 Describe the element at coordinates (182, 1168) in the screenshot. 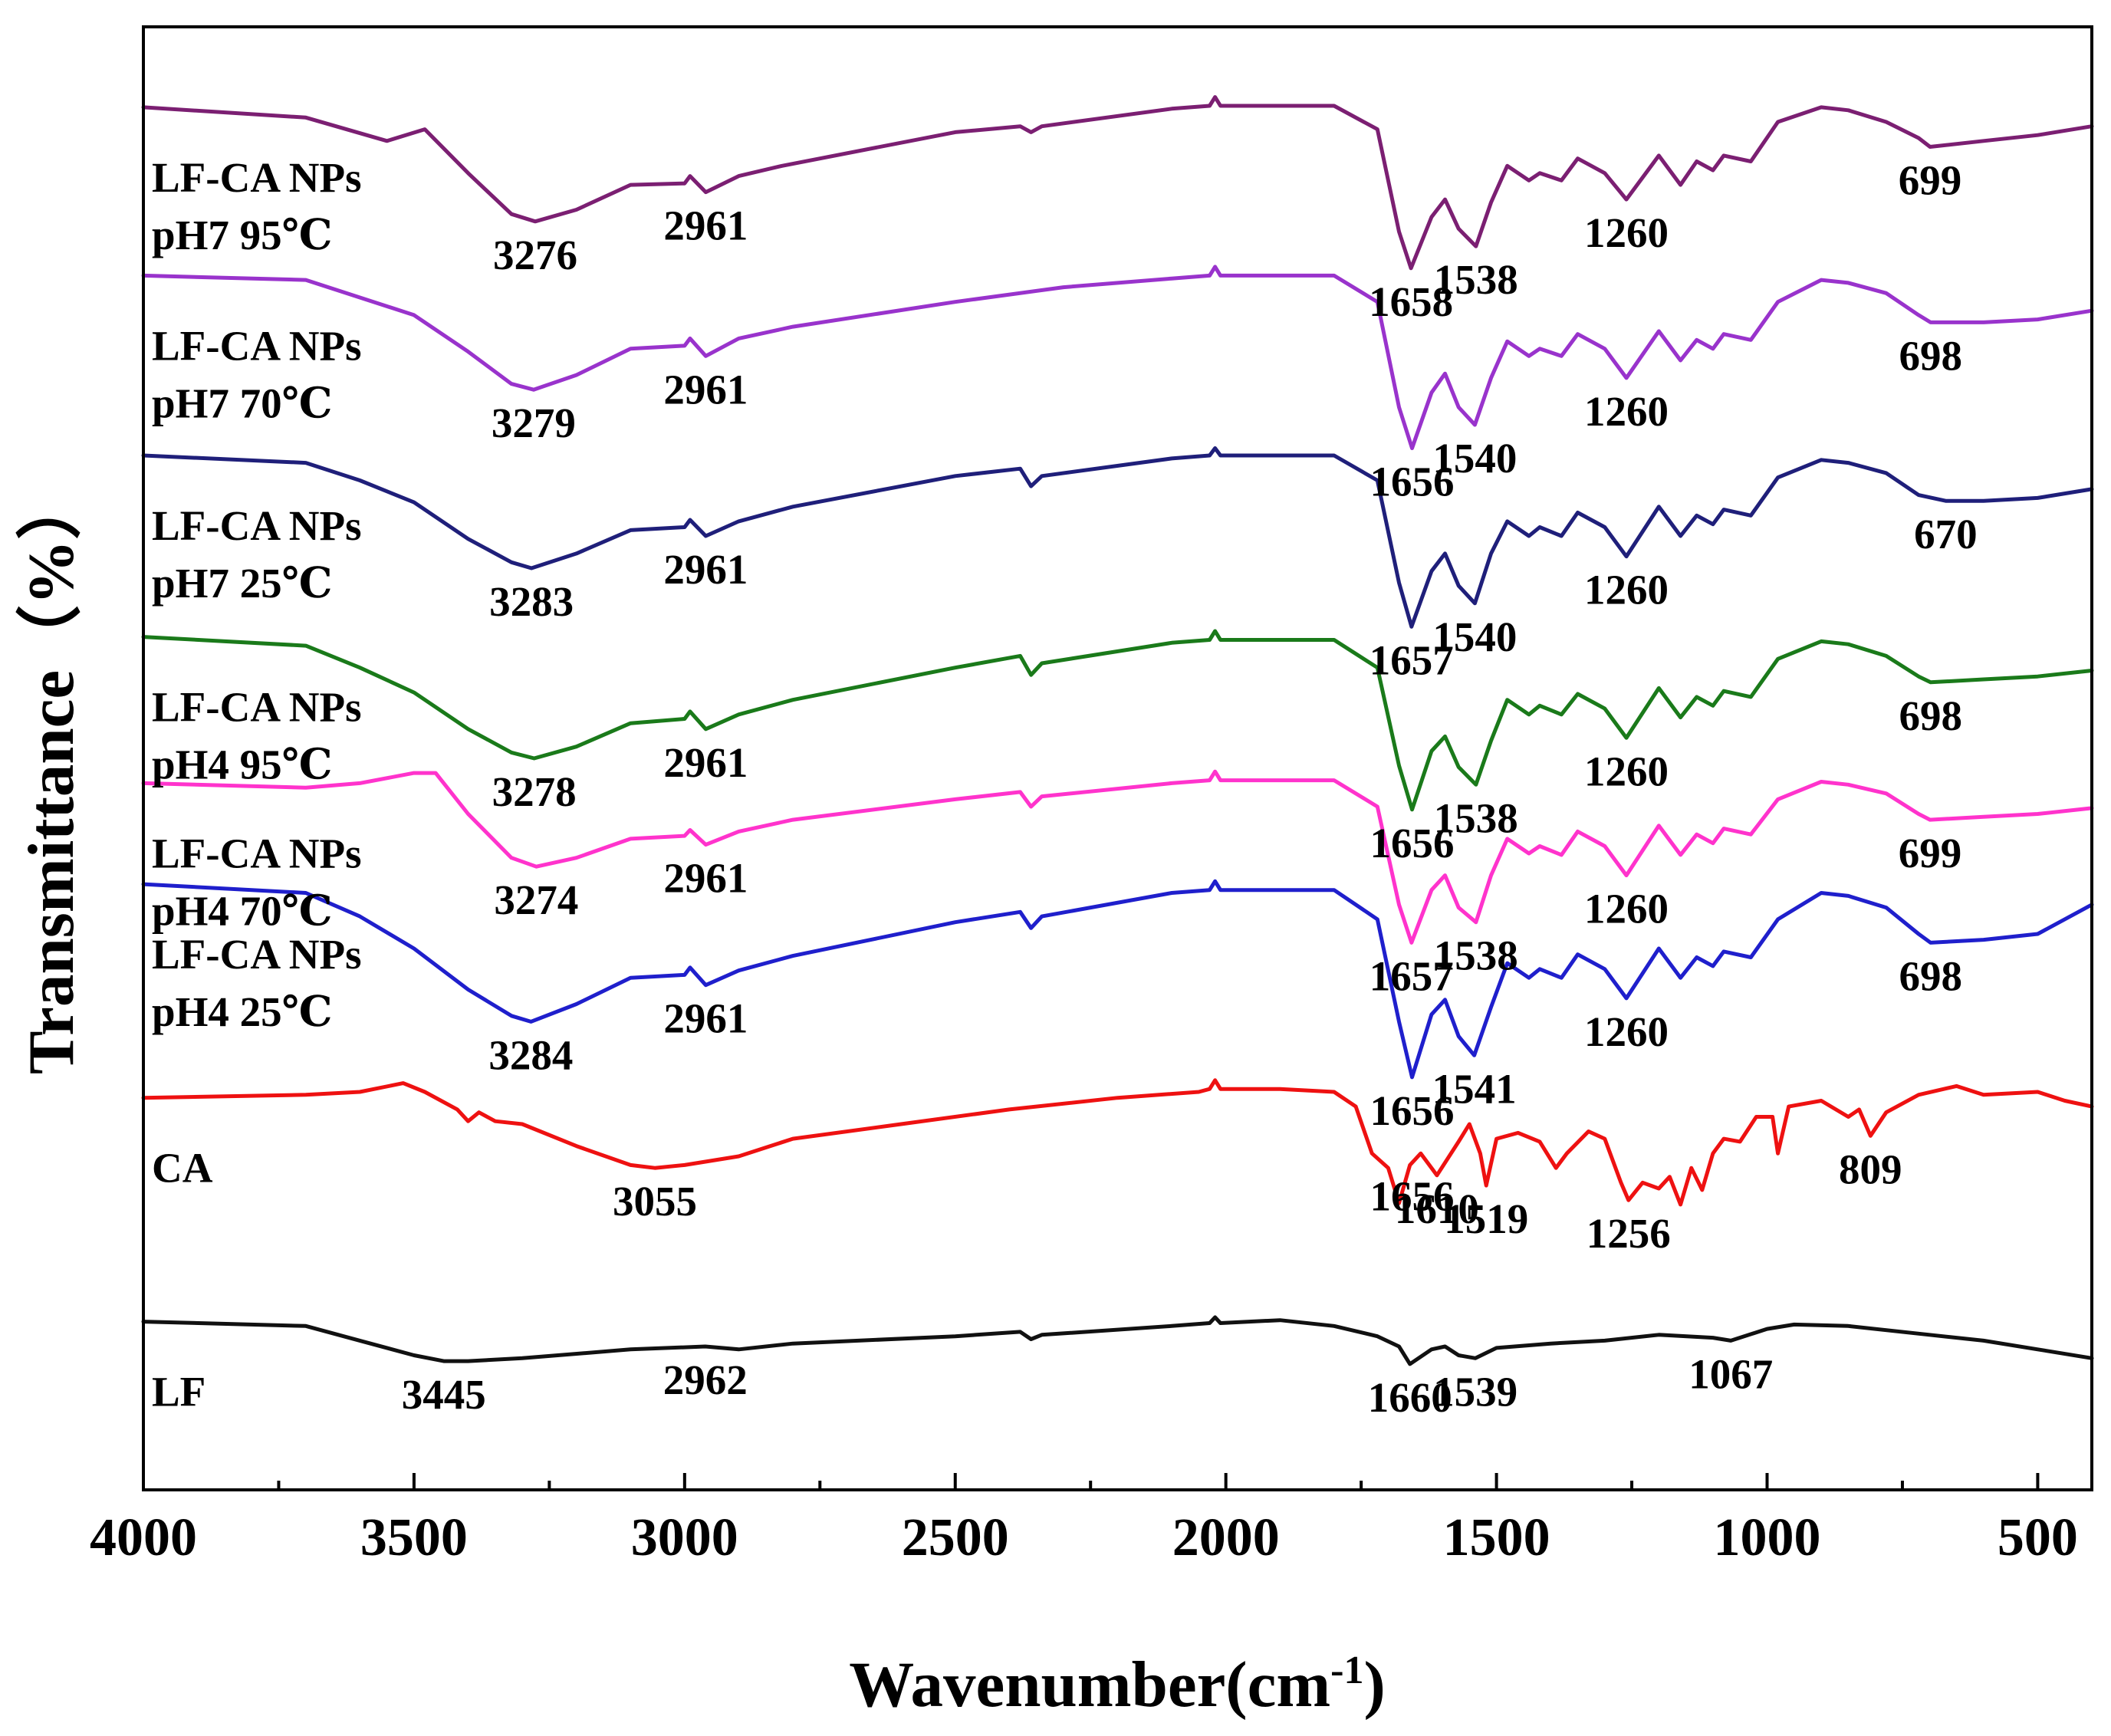

I see `series-label-7: CA` at that location.